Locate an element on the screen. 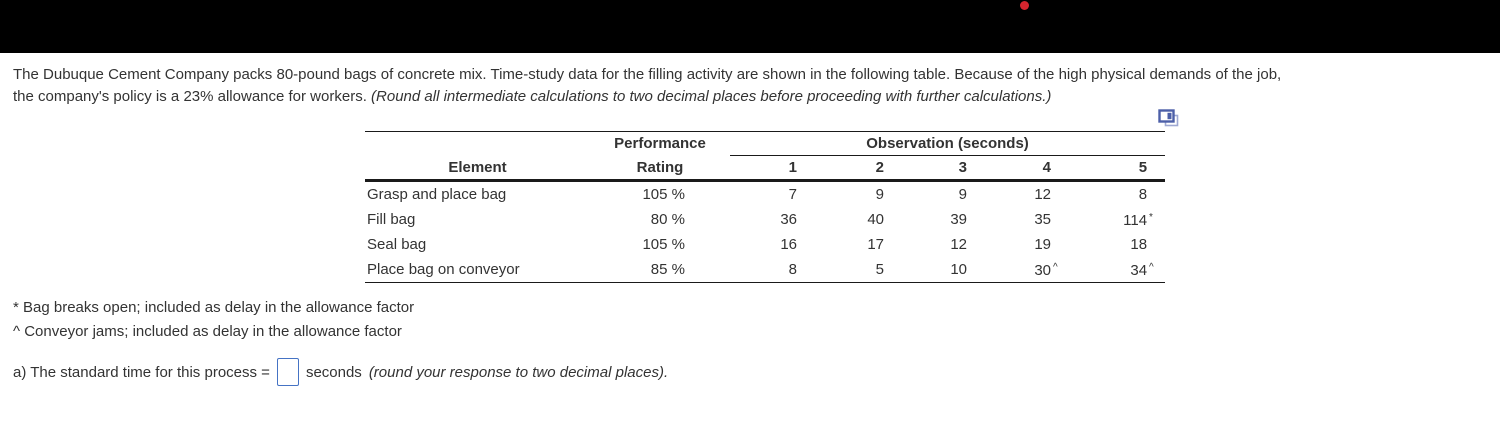 This screenshot has width=1500, height=435. header-element: Element is located at coordinates (477, 168).